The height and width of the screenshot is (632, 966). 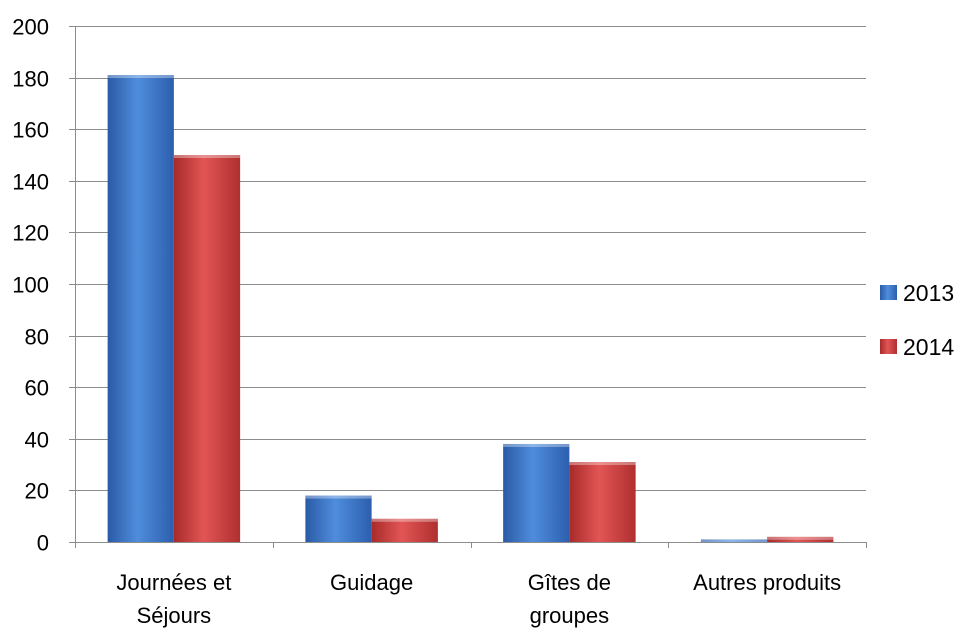 What do you see at coordinates (917, 320) in the screenshot?
I see `legend: 2013 2014` at bounding box center [917, 320].